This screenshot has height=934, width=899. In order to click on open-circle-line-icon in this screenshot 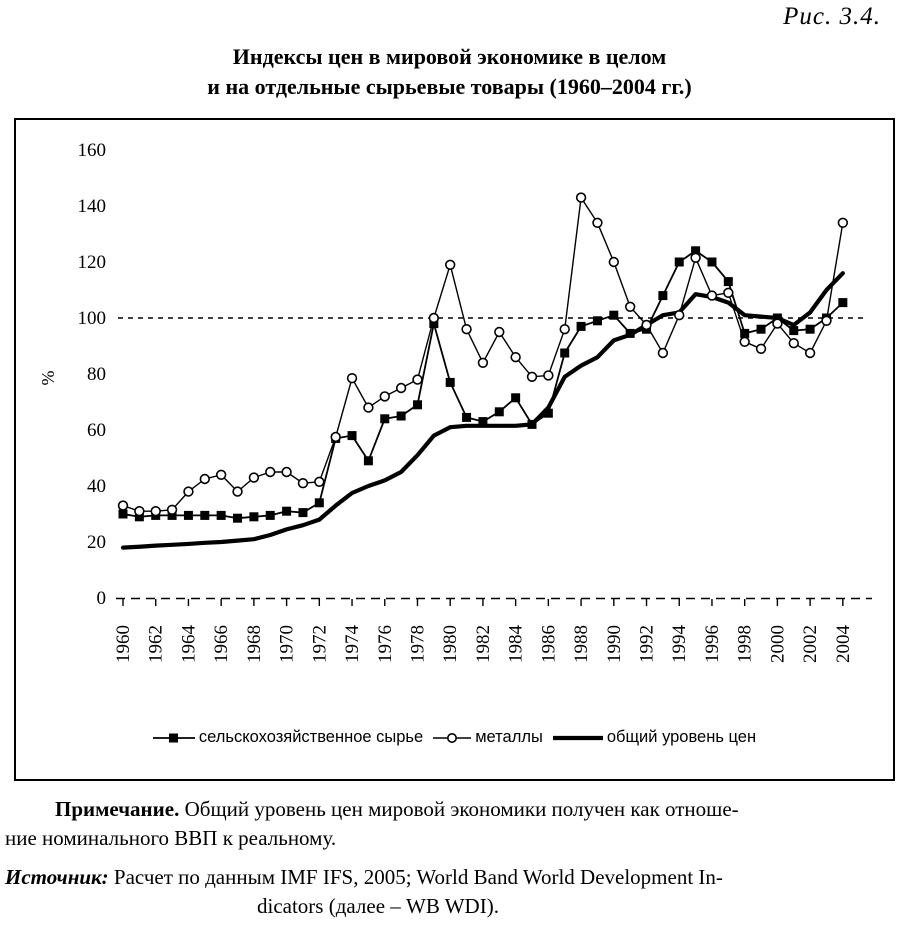, I will do `click(452, 737)`.